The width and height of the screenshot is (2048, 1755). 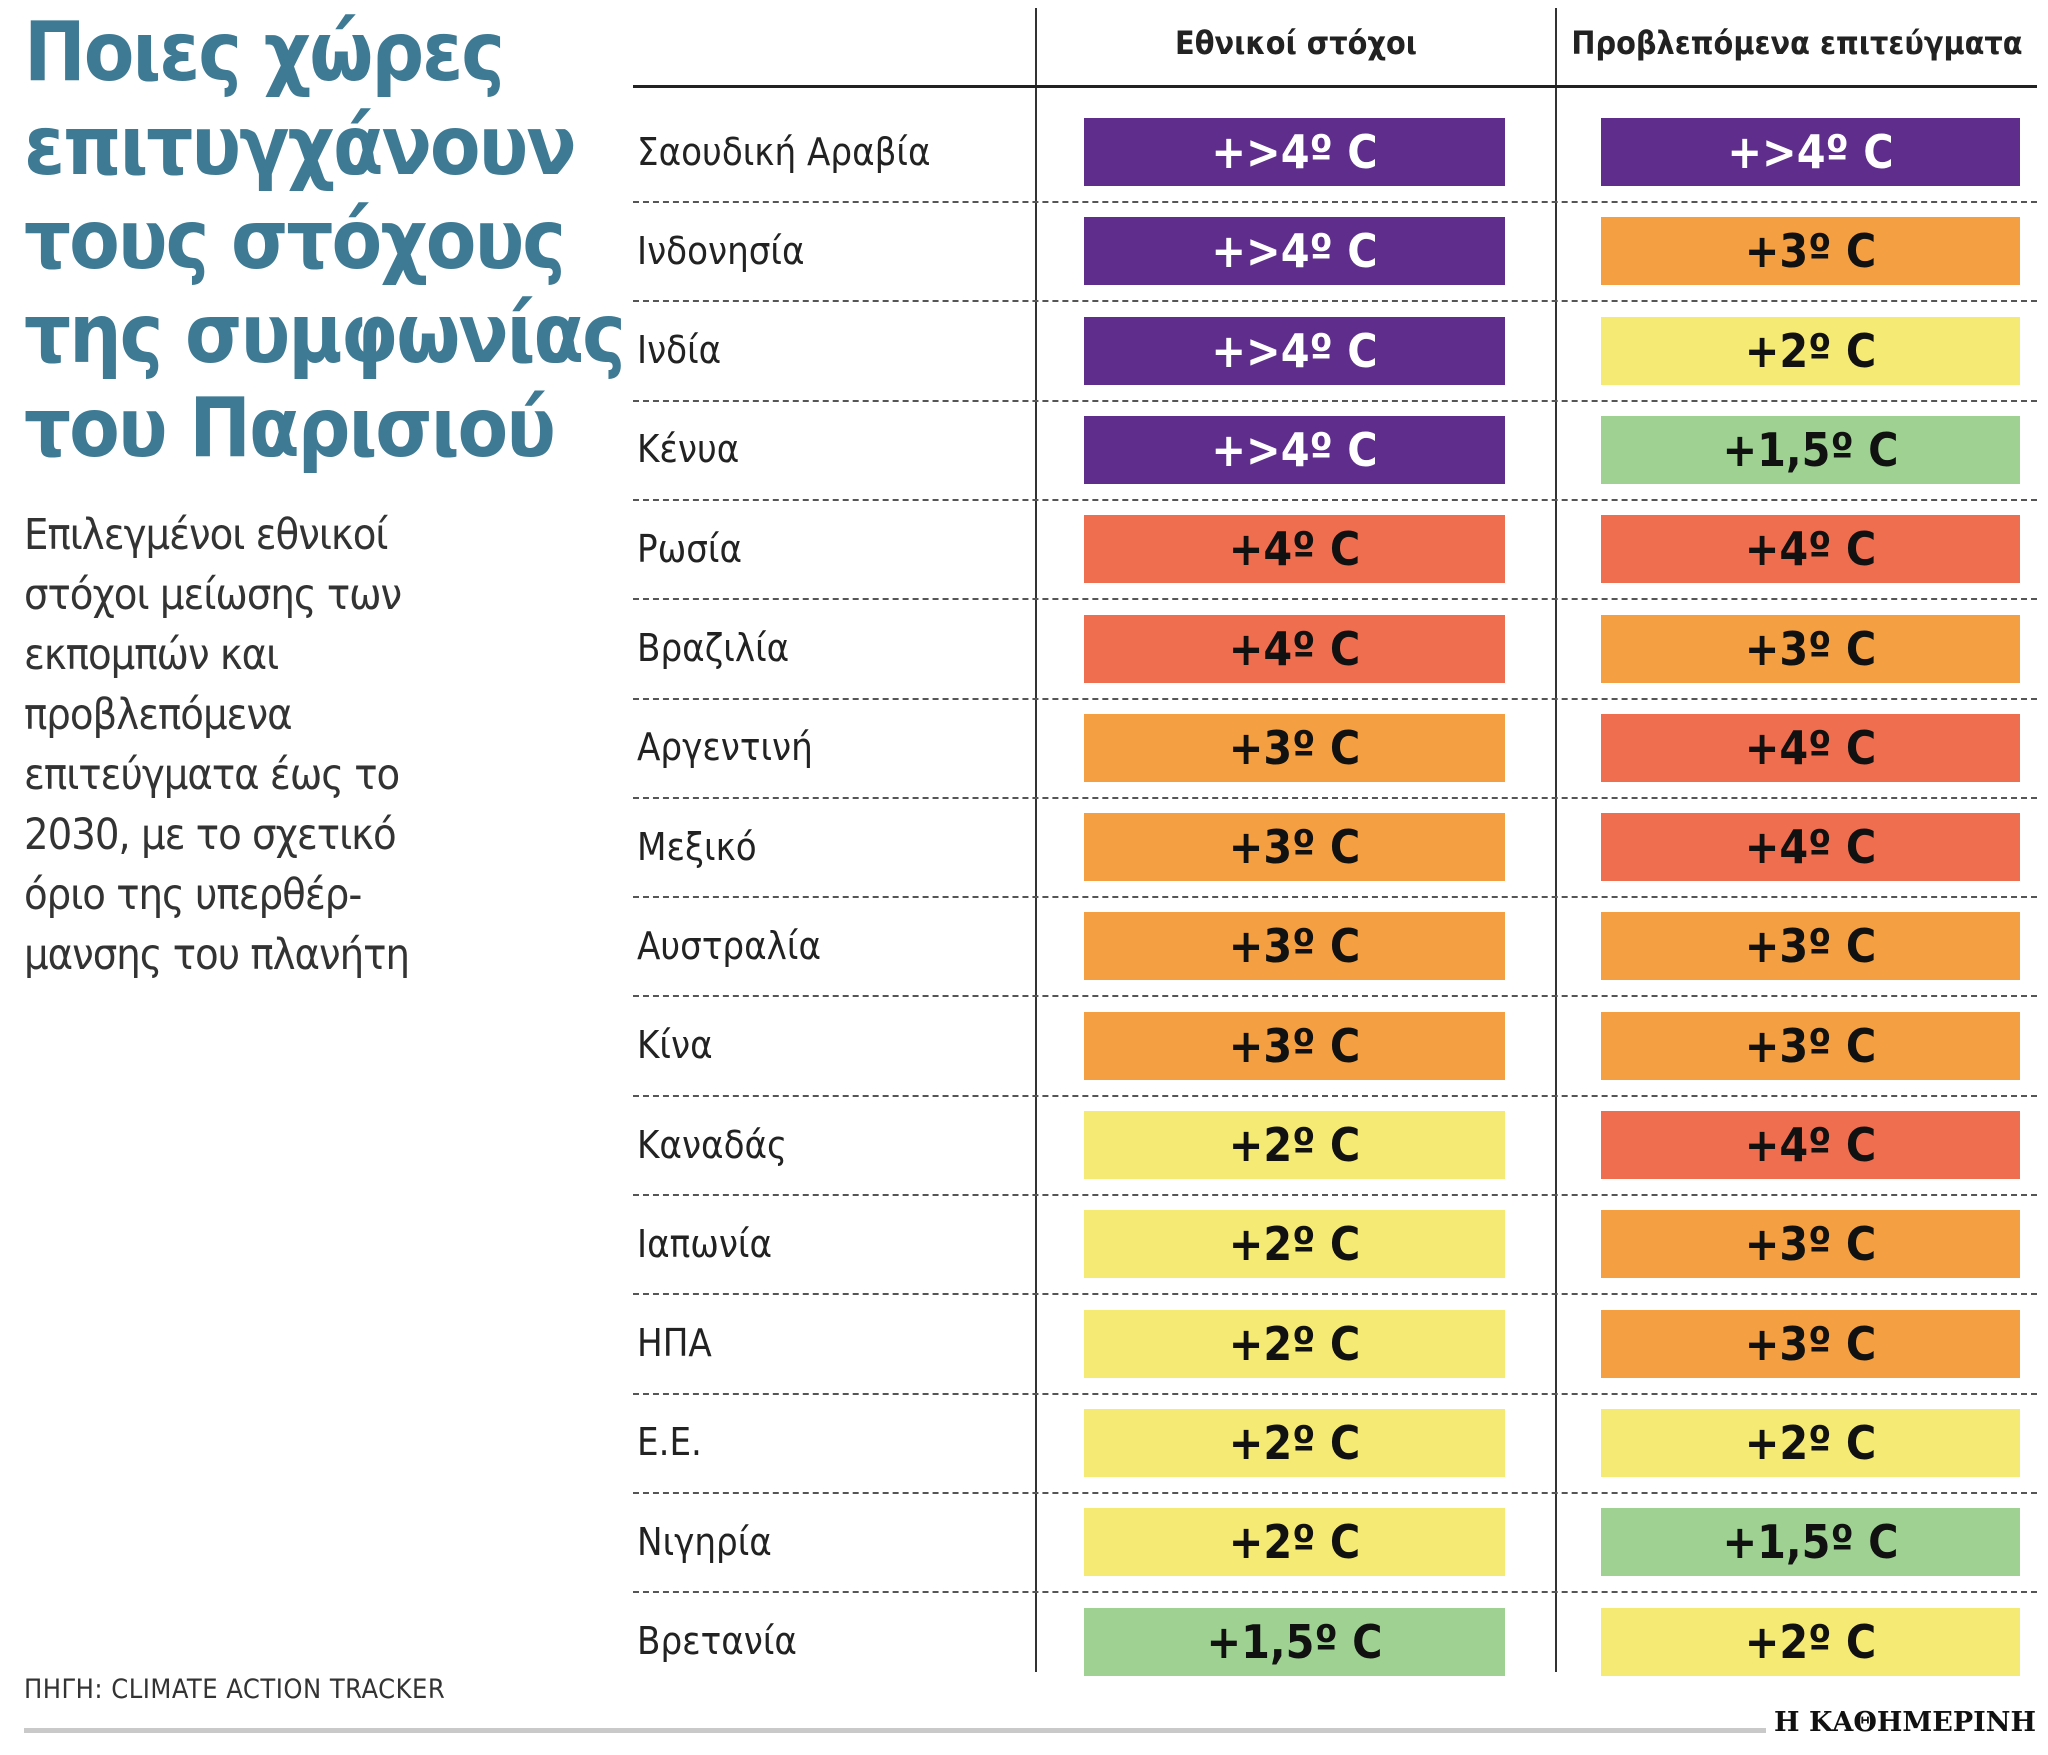 I want to click on country-name: Ε.Ε., so click(x=669, y=1442).